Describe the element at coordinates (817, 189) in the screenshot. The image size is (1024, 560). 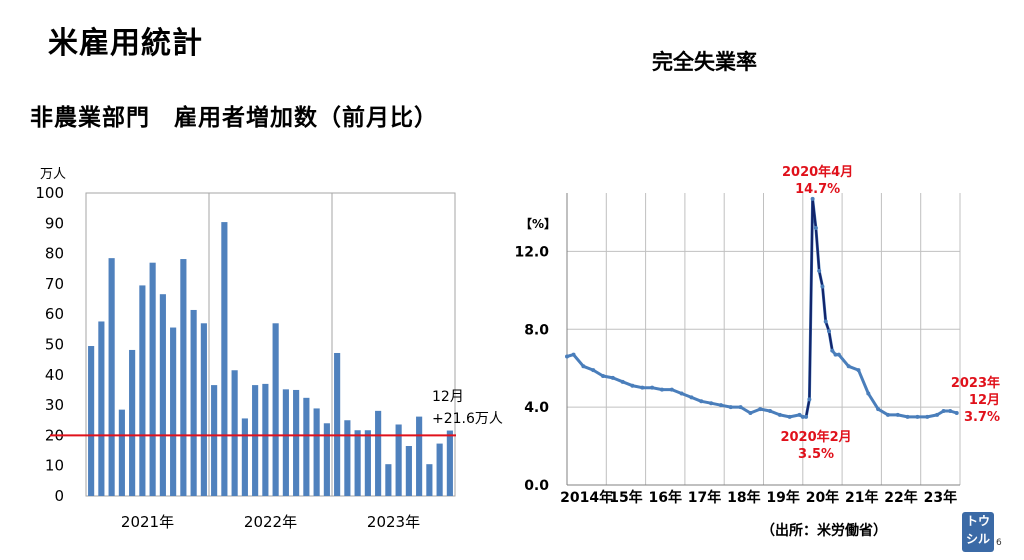
I see `annotation-value: 14.7%` at that location.